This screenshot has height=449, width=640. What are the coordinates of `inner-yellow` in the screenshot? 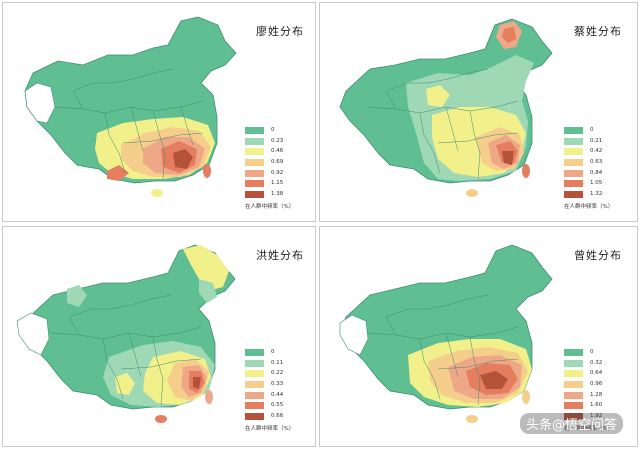 It's located at (438, 96).